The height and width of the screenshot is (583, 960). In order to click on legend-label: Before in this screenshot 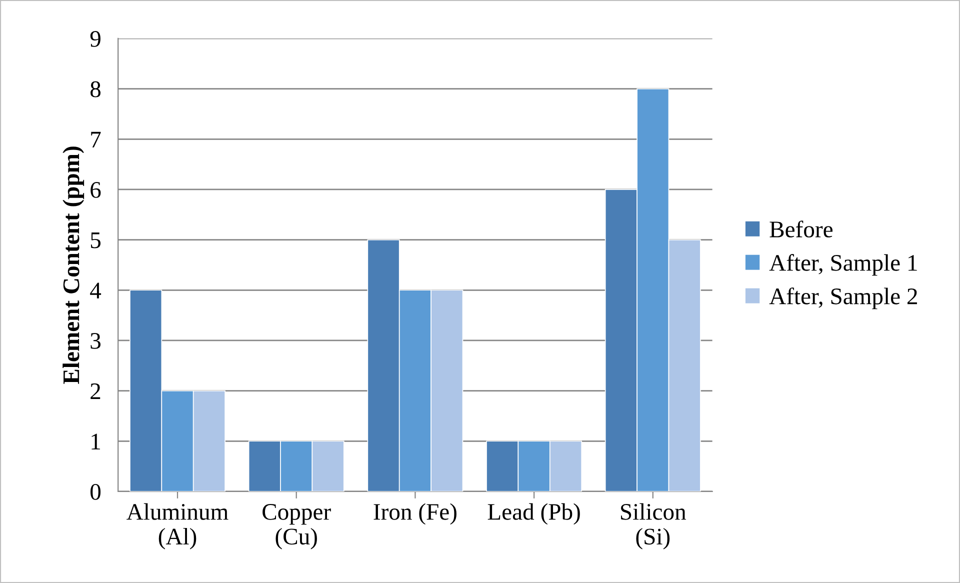, I will do `click(801, 229)`.